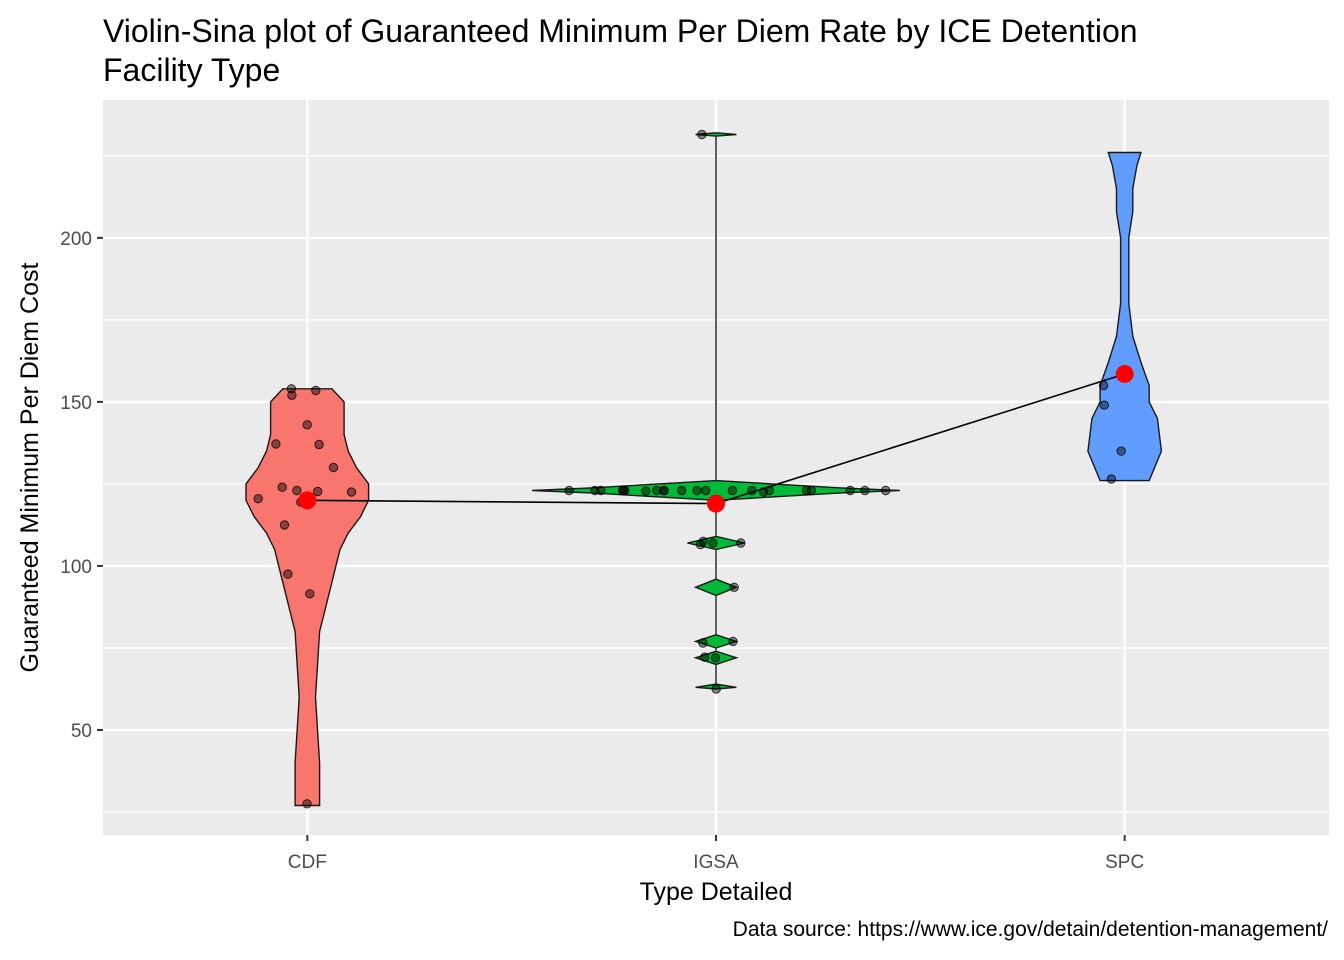 This screenshot has width=1344, height=960. I want to click on y-tick-label: 200, so click(76, 239).